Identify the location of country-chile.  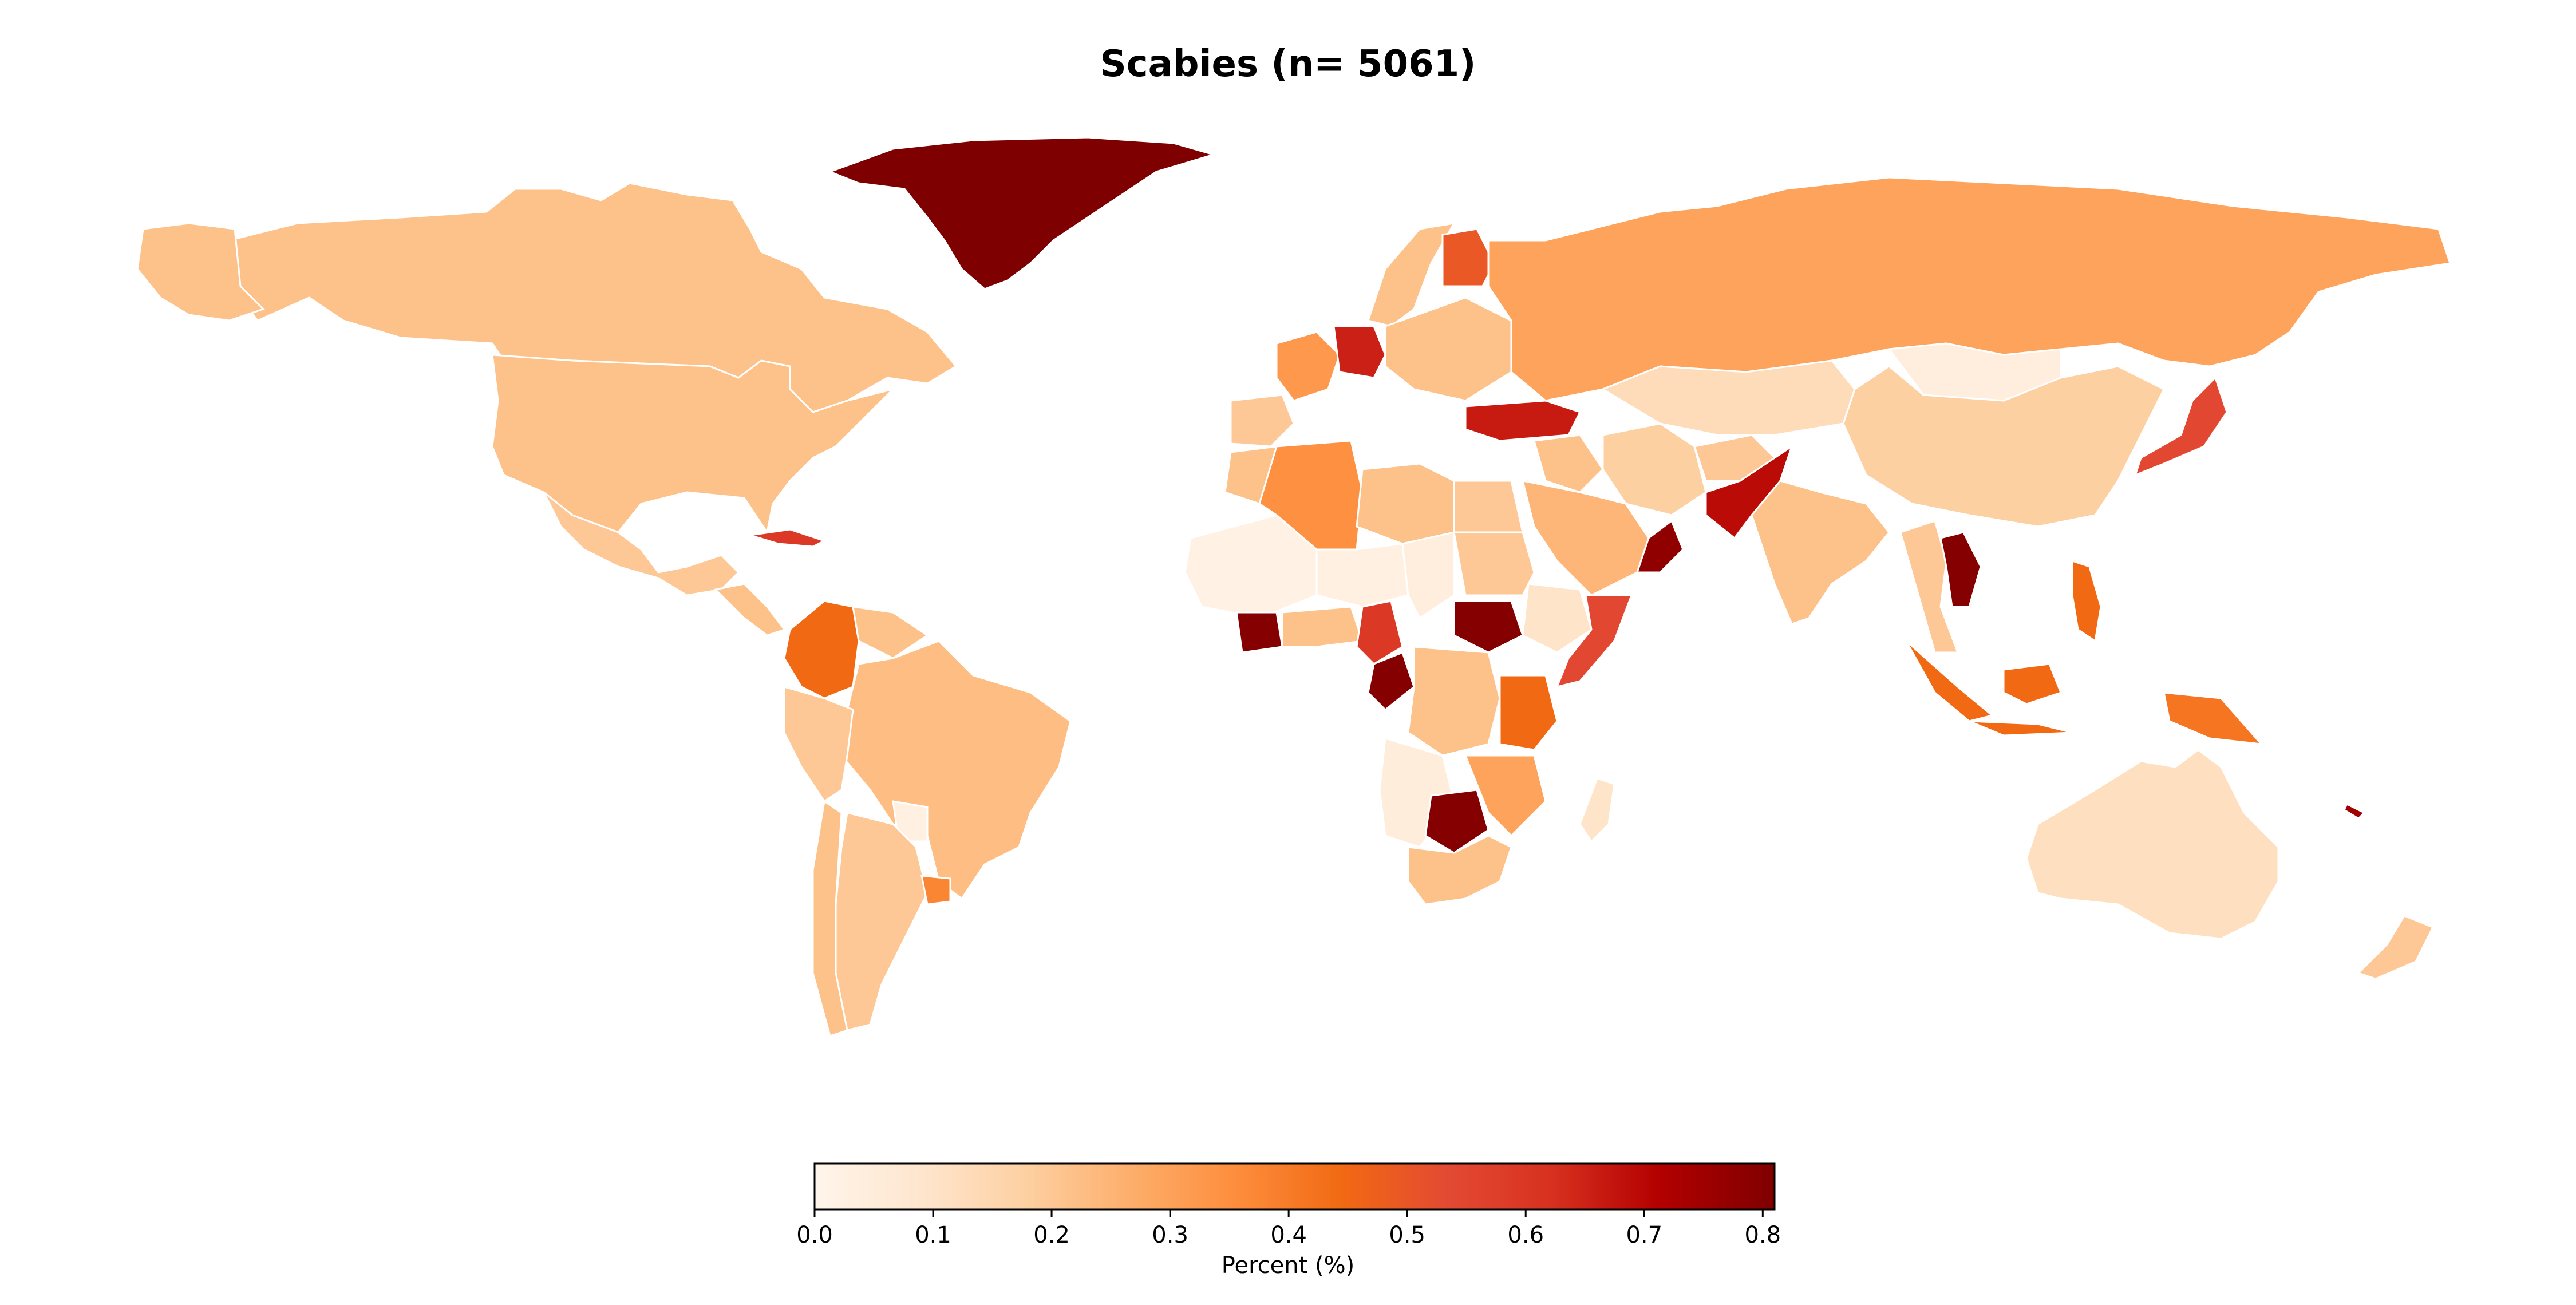
(830, 918).